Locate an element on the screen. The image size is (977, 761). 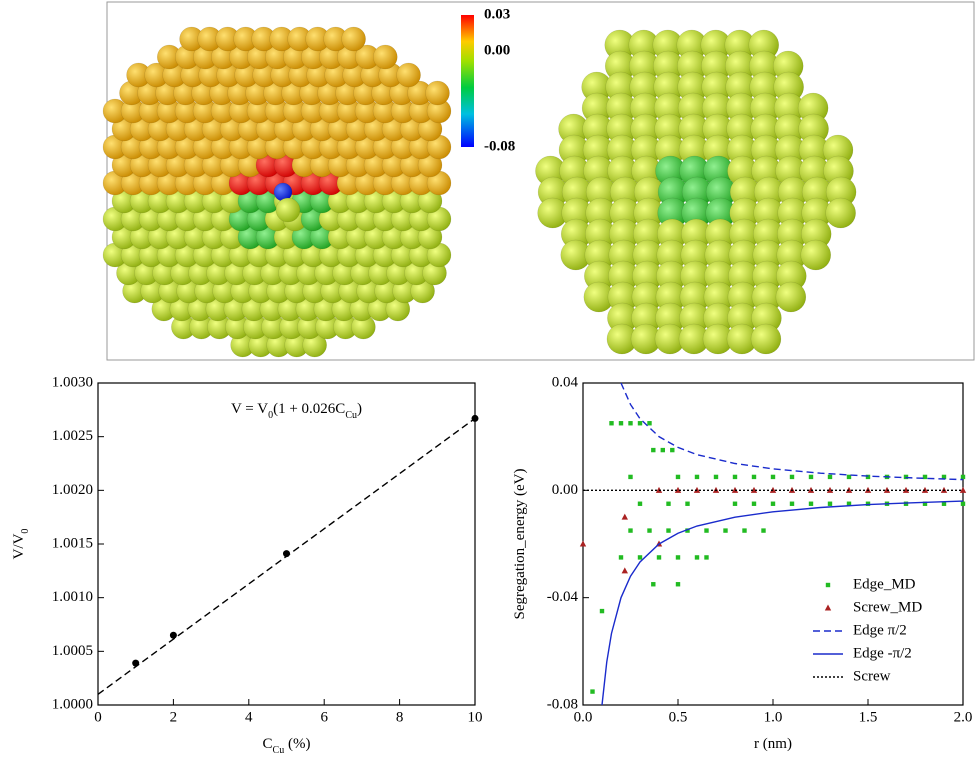
x-tick-label: 1.0 is located at coordinates (773, 717).